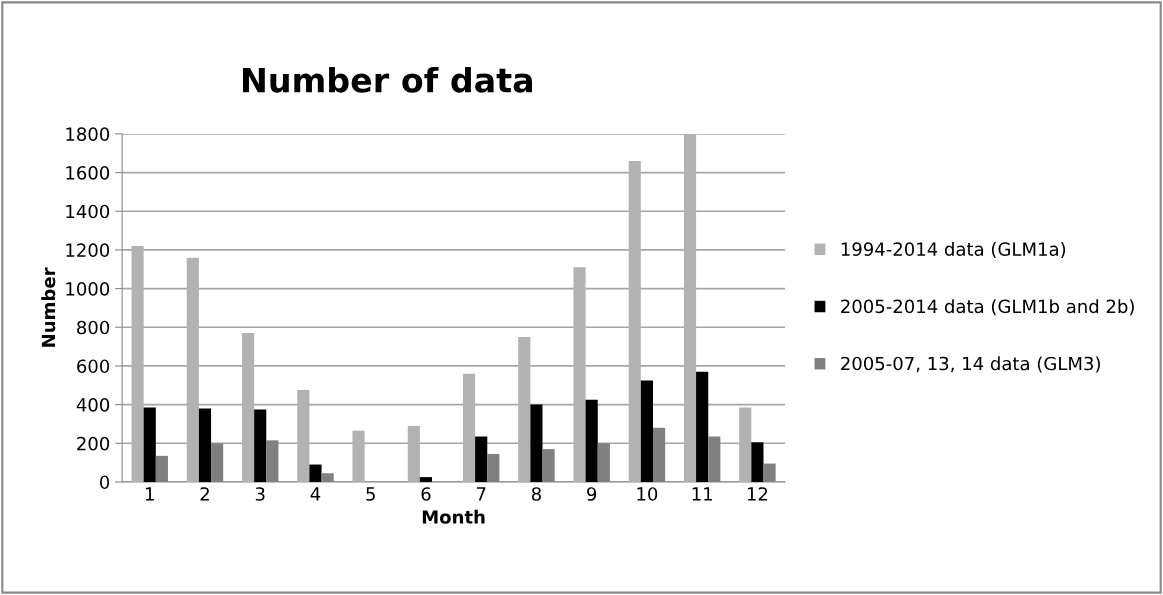 This screenshot has height=595, width=1163. Describe the element at coordinates (204, 494) in the screenshot. I see `x-tick-label: 2` at that location.